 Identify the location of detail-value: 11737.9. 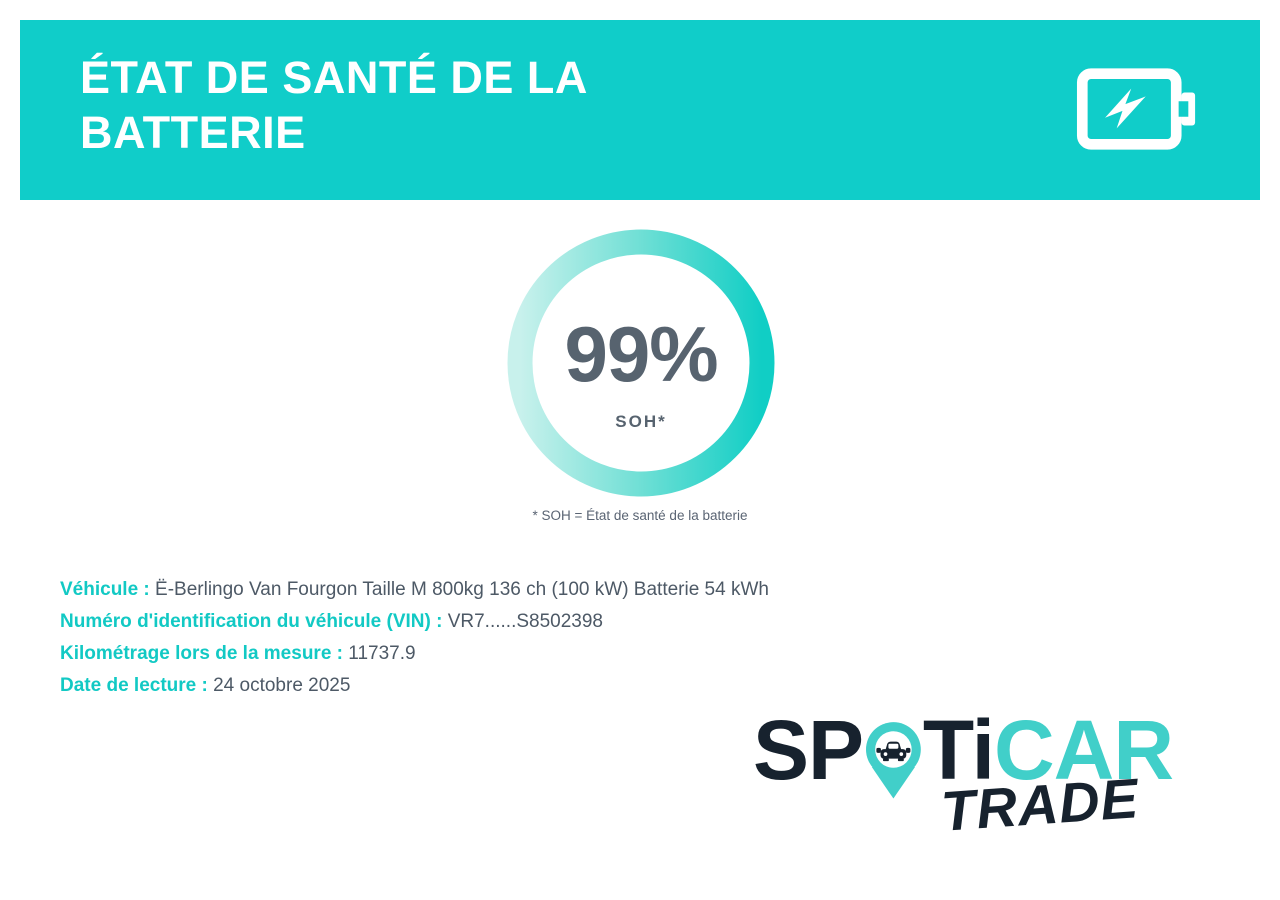
(382, 653).